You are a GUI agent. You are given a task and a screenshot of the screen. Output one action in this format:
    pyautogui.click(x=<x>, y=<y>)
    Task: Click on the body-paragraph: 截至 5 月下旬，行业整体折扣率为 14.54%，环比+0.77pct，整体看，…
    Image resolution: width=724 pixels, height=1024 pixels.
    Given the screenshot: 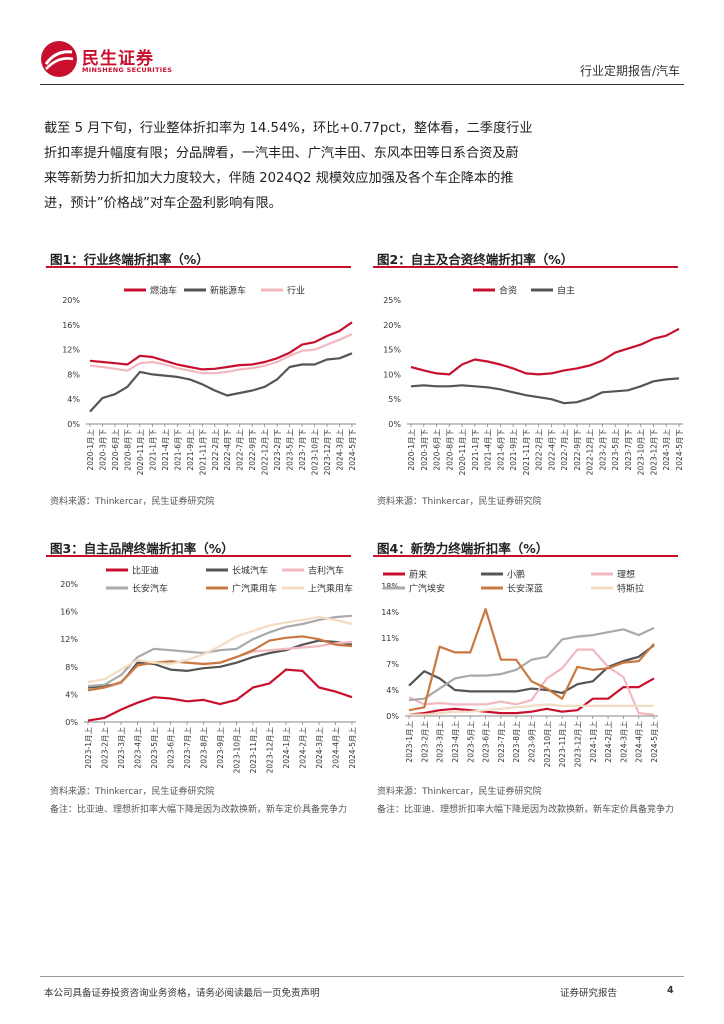 What is the action you would take?
    pyautogui.click(x=364, y=166)
    